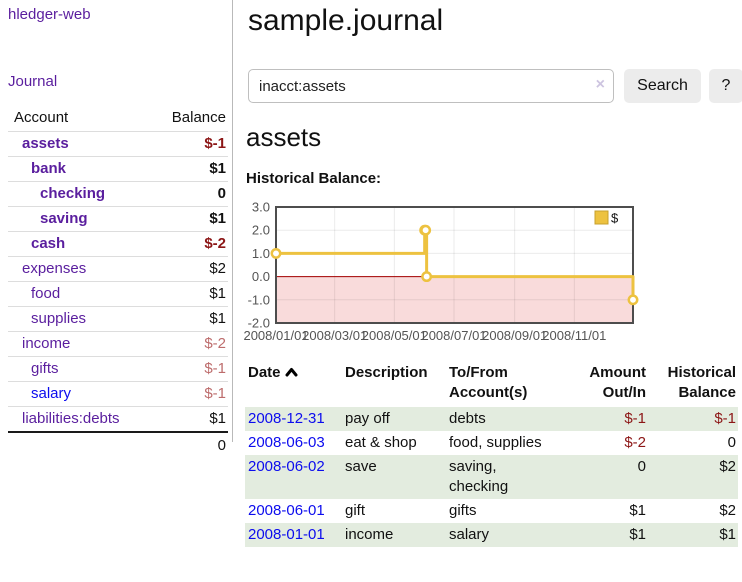  What do you see at coordinates (286, 418) in the screenshot?
I see `transaction-date-link: 2008-12-31` at bounding box center [286, 418].